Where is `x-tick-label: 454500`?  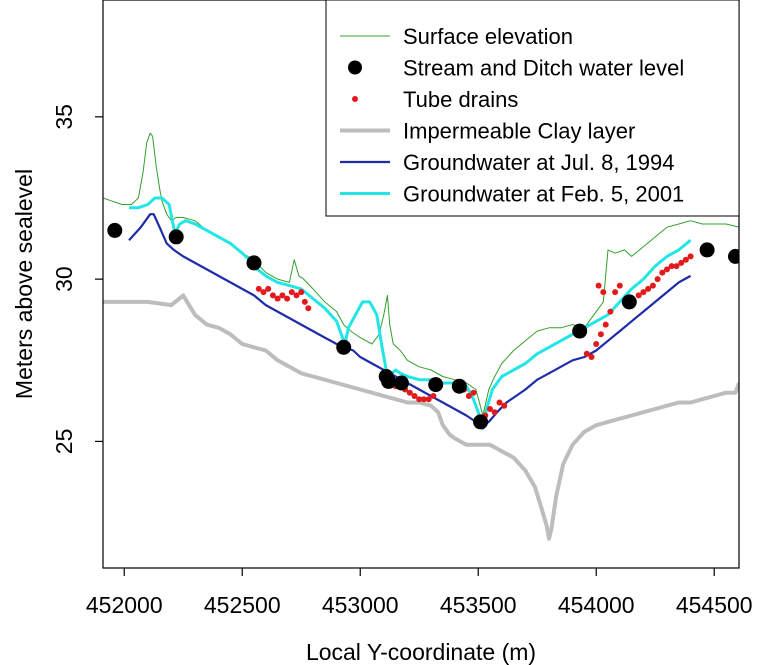 x-tick-label: 454500 is located at coordinates (714, 605).